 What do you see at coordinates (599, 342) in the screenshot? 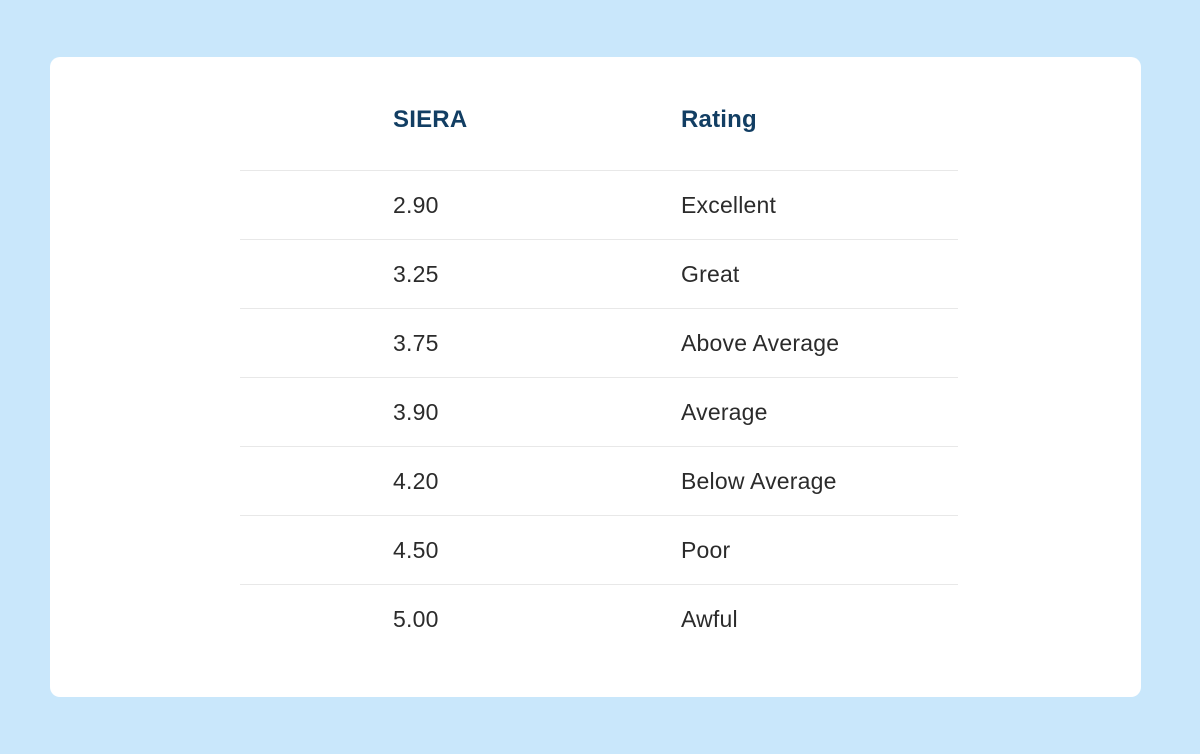
I see `table-row: 3.75 Above Average` at bounding box center [599, 342].